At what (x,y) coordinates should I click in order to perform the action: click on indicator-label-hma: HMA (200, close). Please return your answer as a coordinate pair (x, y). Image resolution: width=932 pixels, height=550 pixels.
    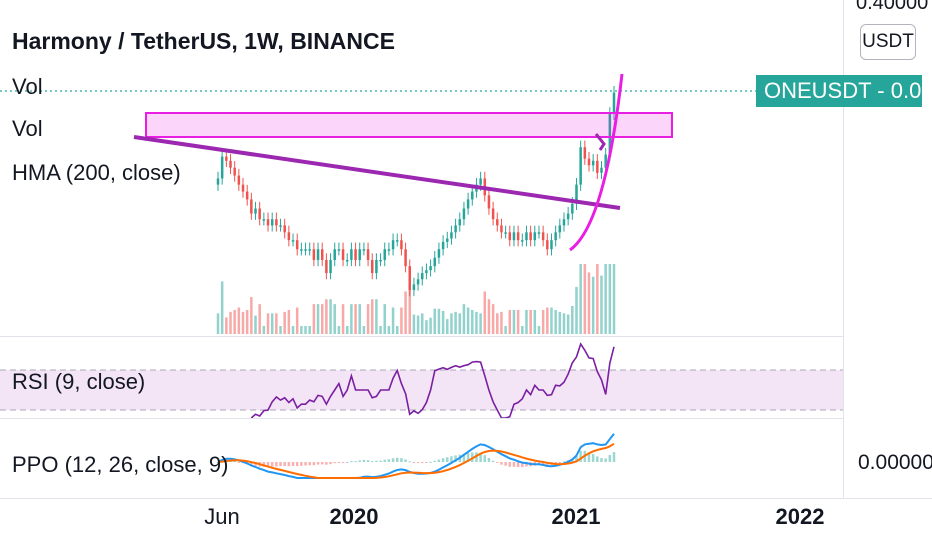
    Looking at the image, I should click on (96, 172).